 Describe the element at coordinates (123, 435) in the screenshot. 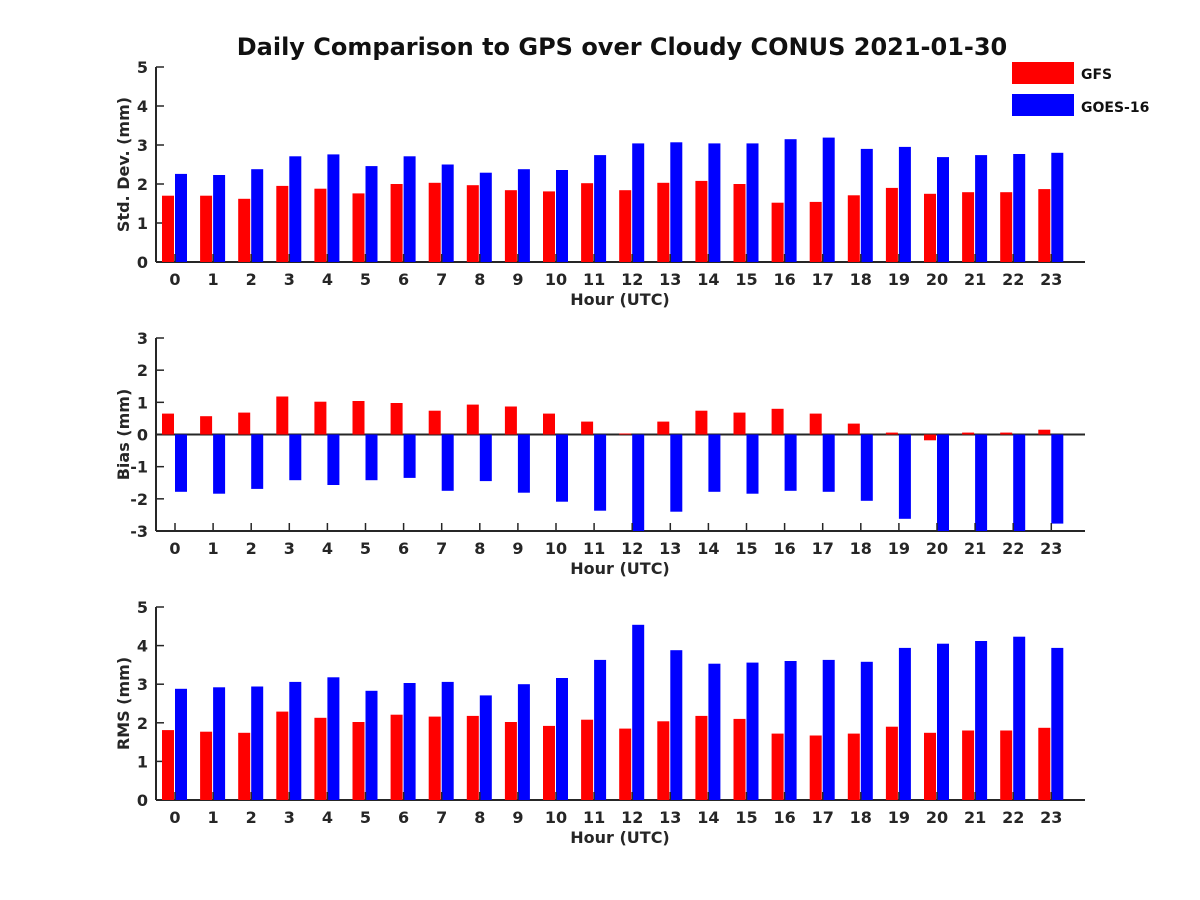

I see `y-axis-label: Bias (mm)` at that location.